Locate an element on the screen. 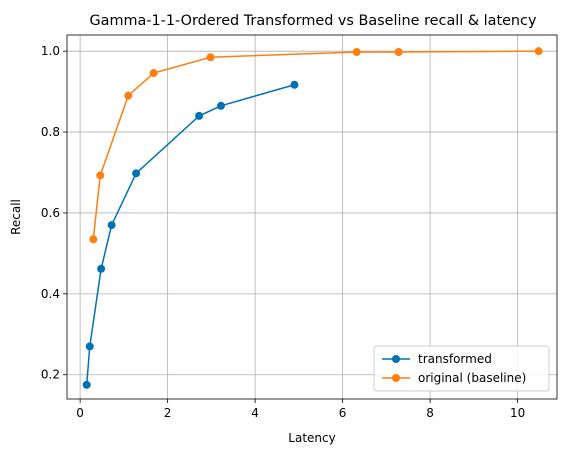 This screenshot has width=577, height=455. y-tick-label: 0.2 is located at coordinates (50, 375).